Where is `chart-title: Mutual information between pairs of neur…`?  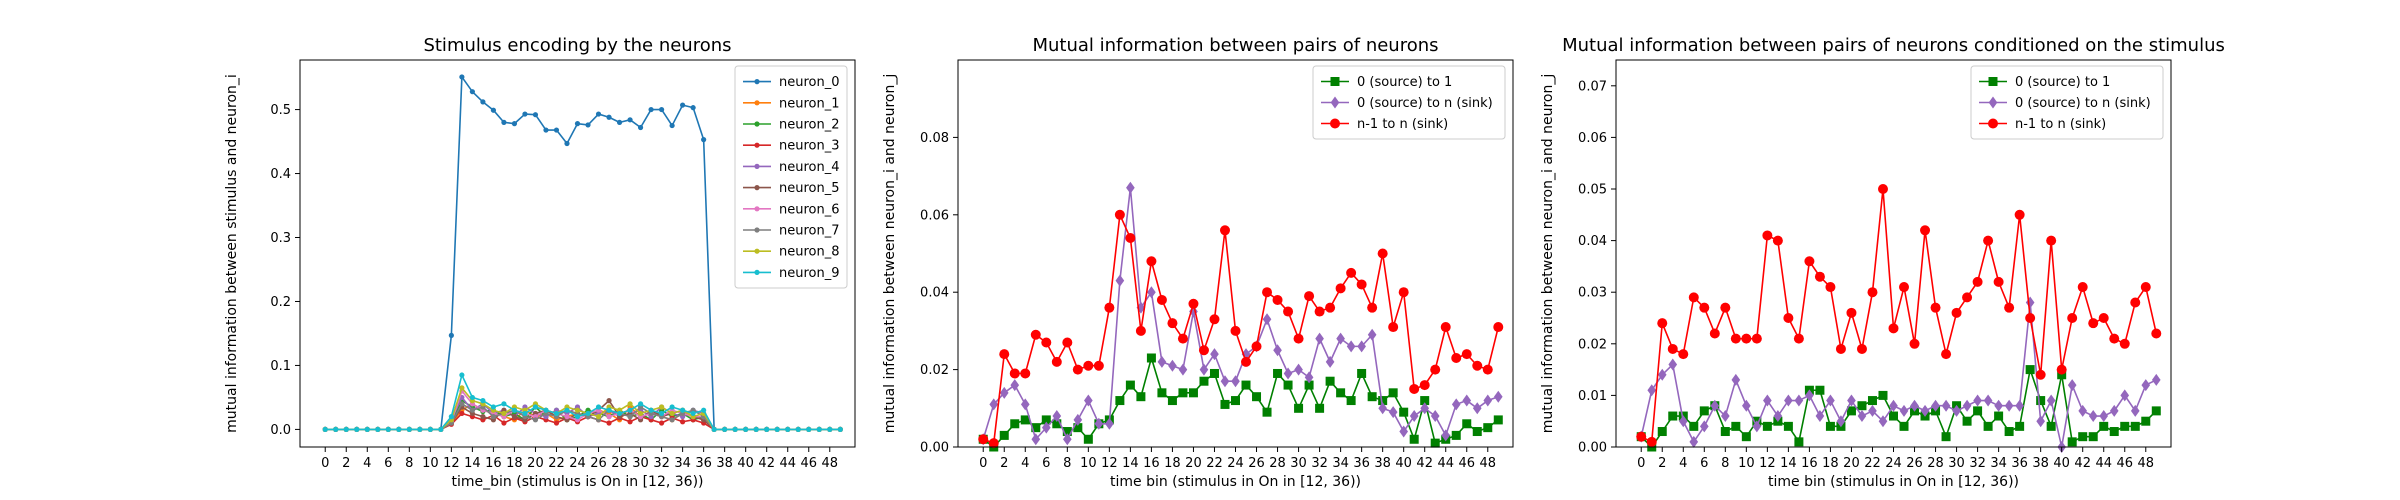
chart-title: Mutual information between pairs of neur… is located at coordinates (1235, 45).